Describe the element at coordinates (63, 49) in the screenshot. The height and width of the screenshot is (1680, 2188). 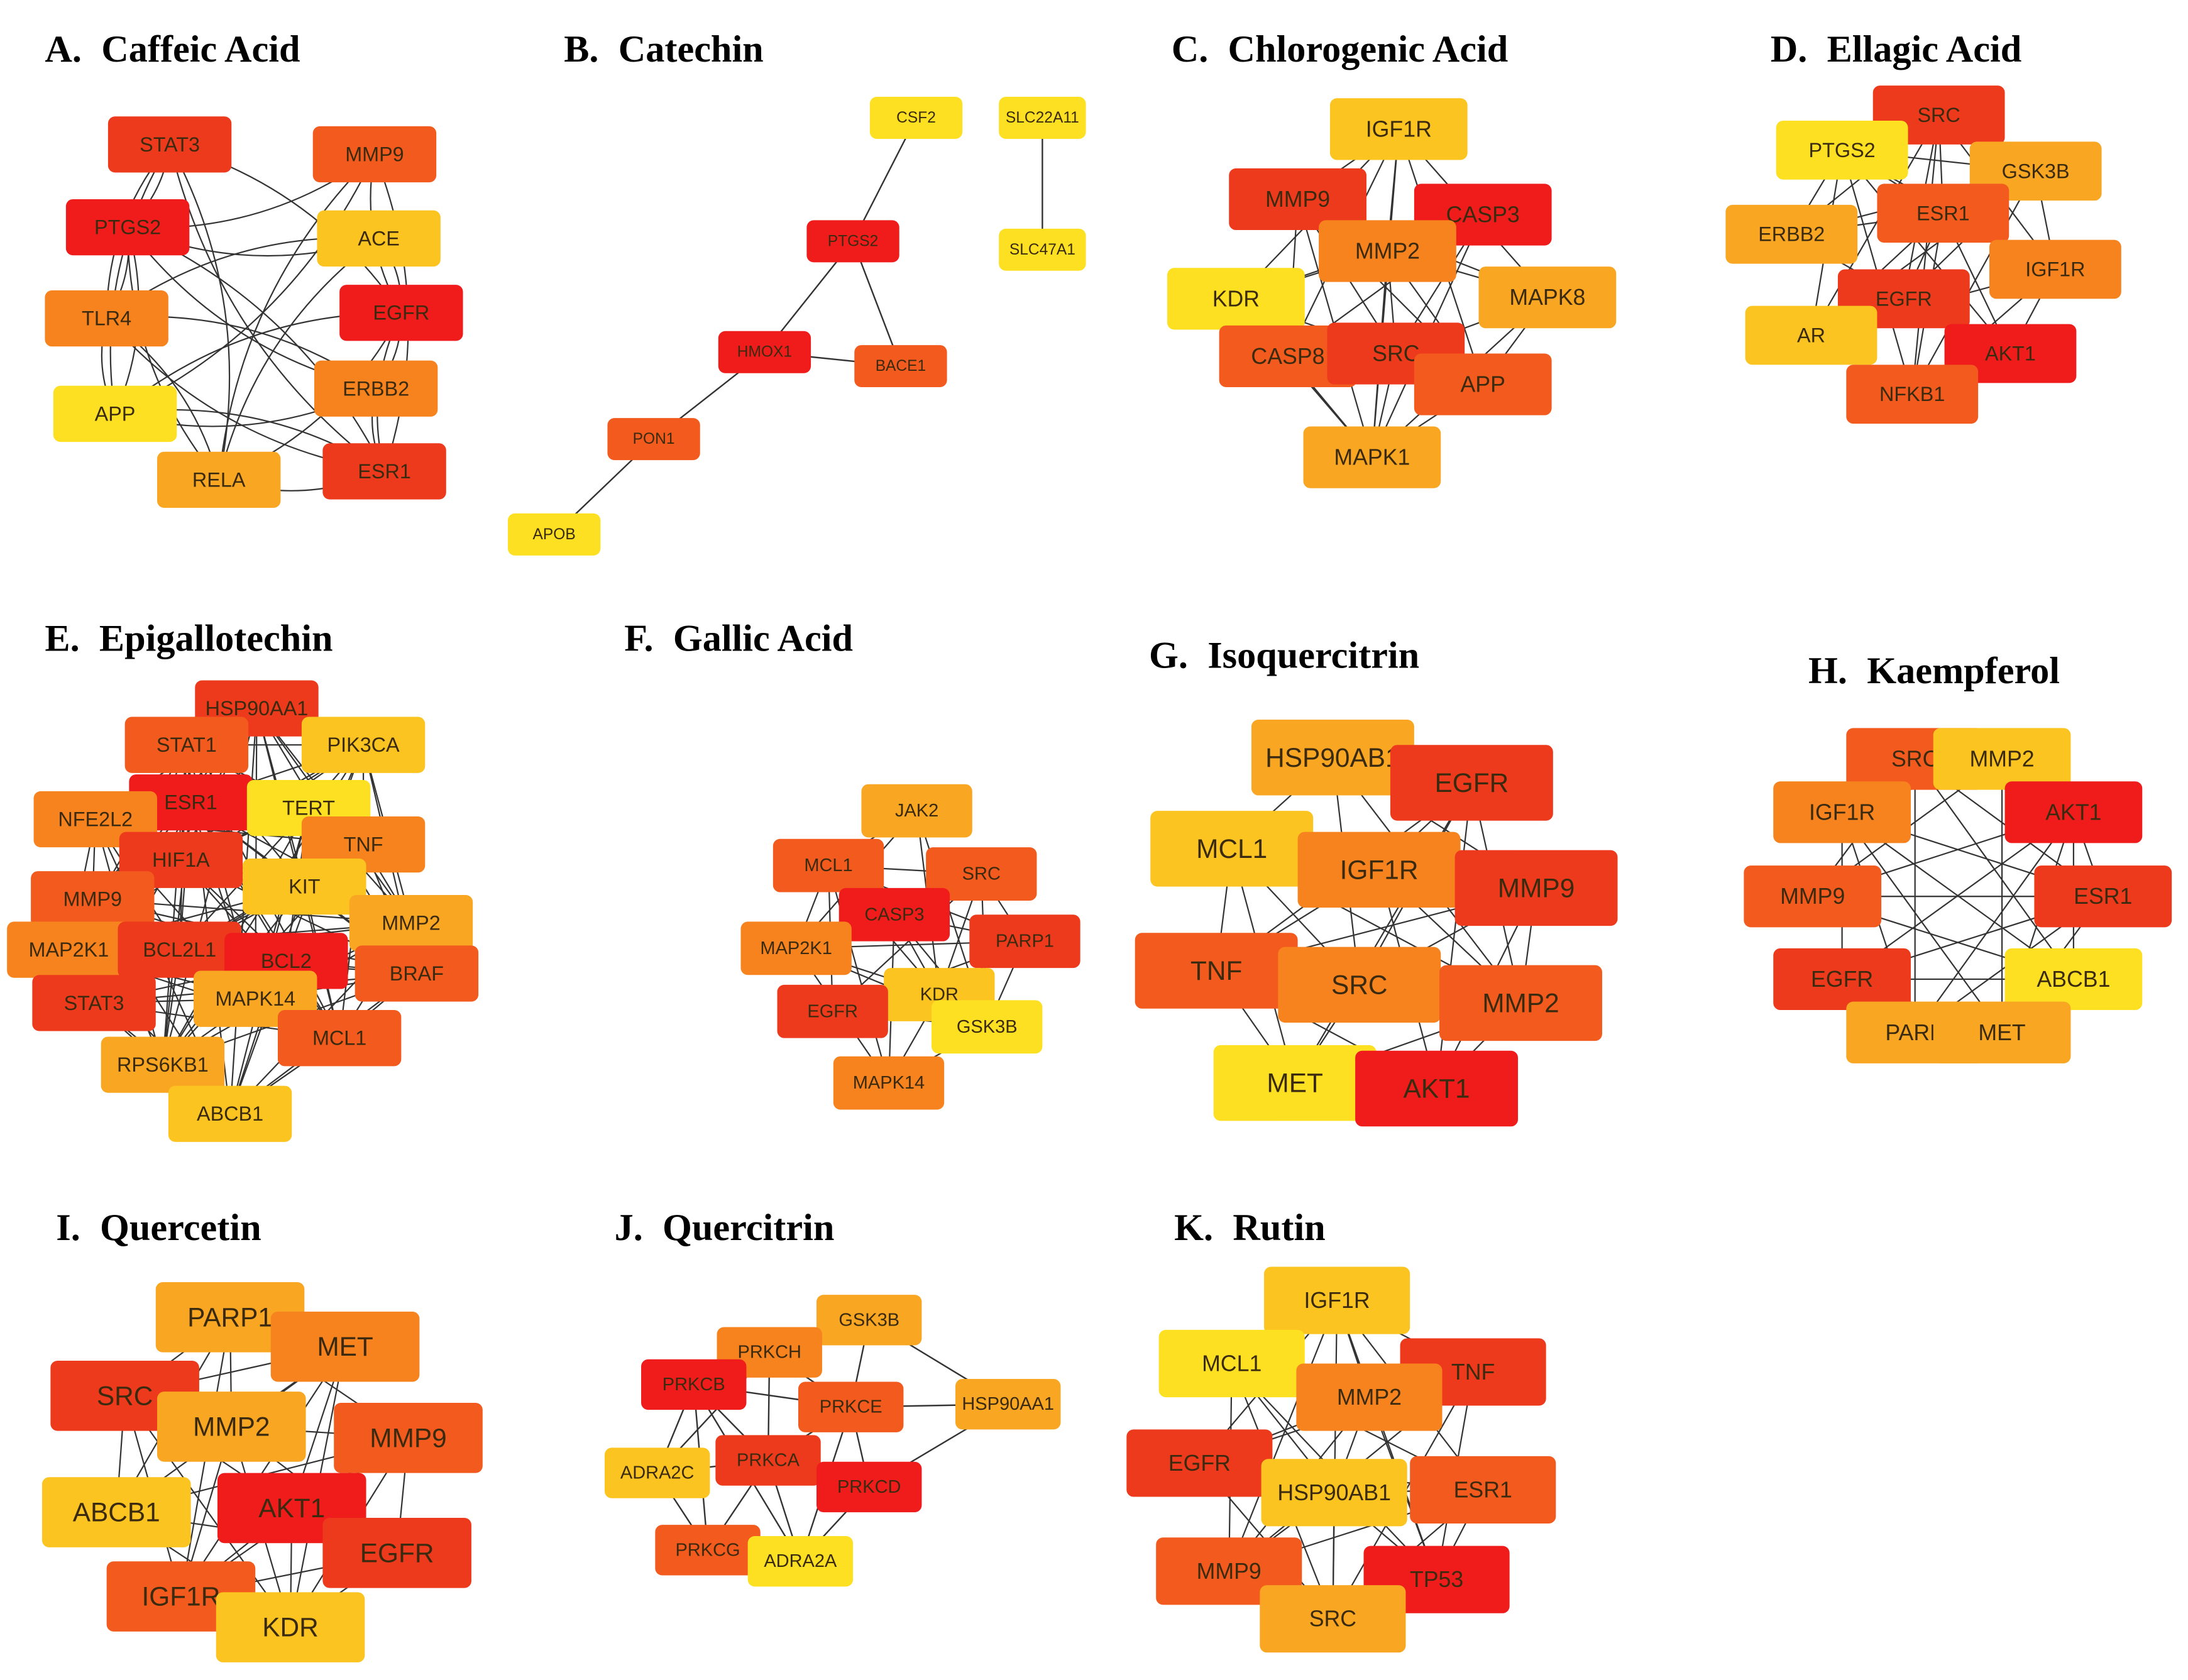
I see `panel-letter: A.` at that location.